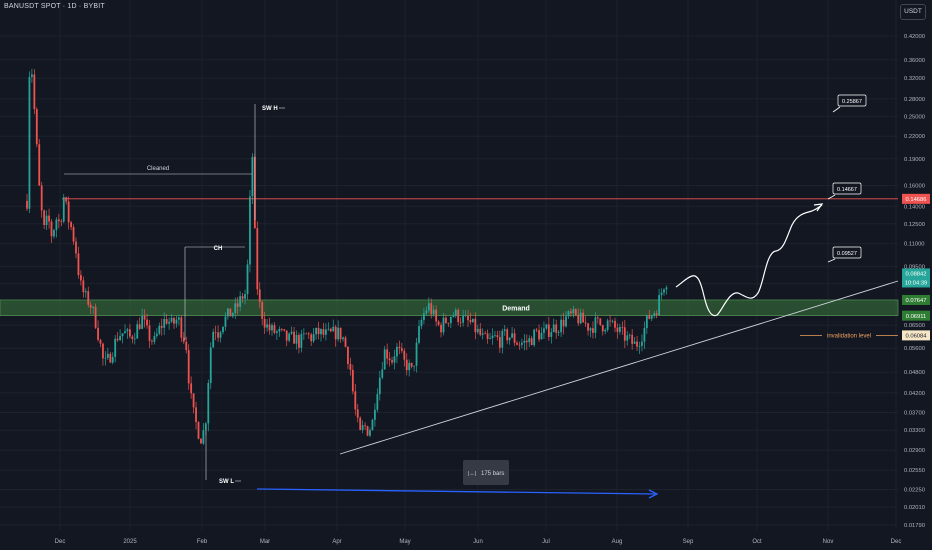  Describe the element at coordinates (516, 308) in the screenshot. I see `demand-label: Demand` at that location.